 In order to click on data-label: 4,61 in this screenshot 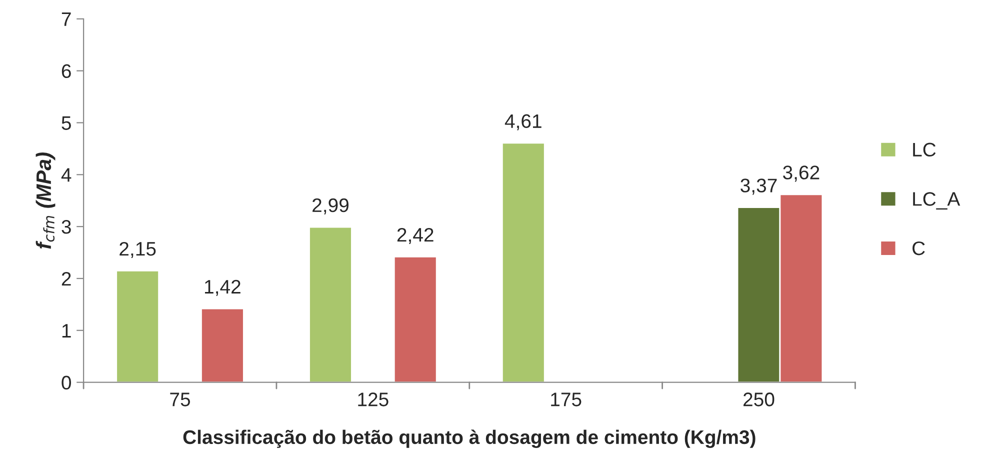, I will do `click(523, 122)`.